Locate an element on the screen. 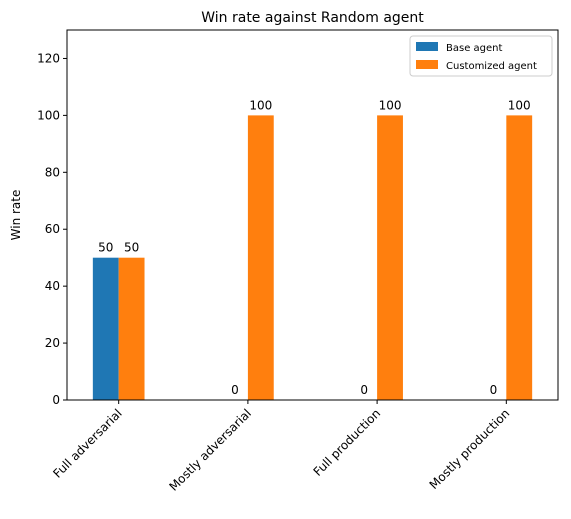 This screenshot has width=571, height=519. y-tick-label-5: 100 is located at coordinates (48, 115).